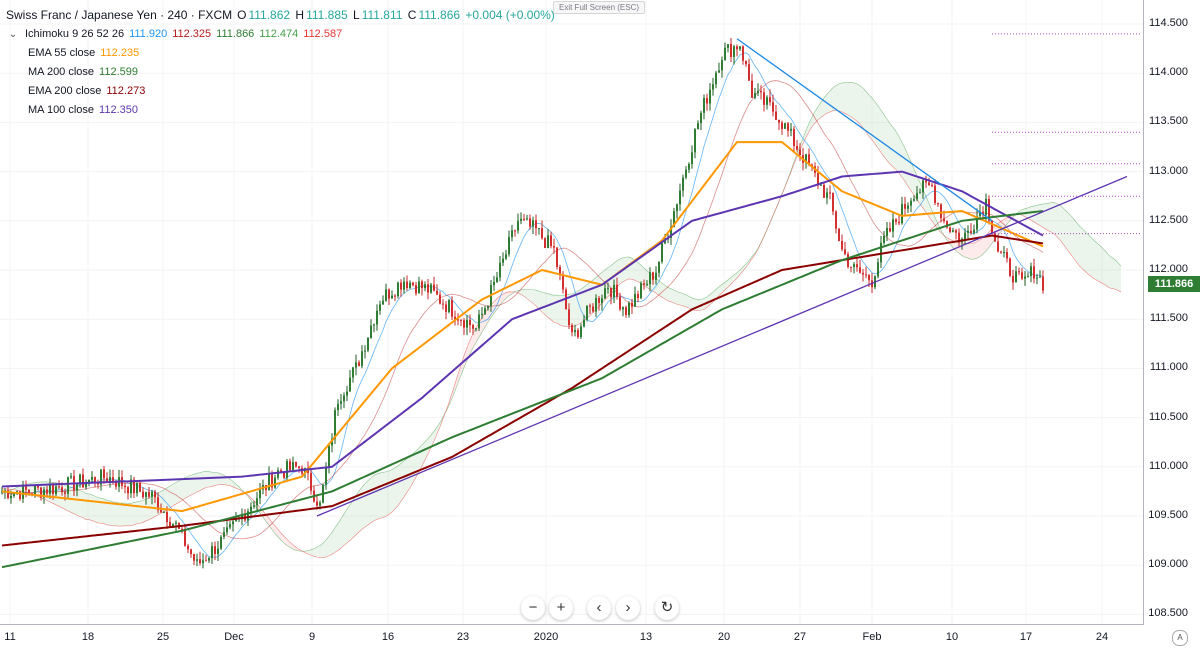  What do you see at coordinates (561, 608) in the screenshot?
I see `zoom-in-button: +` at bounding box center [561, 608].